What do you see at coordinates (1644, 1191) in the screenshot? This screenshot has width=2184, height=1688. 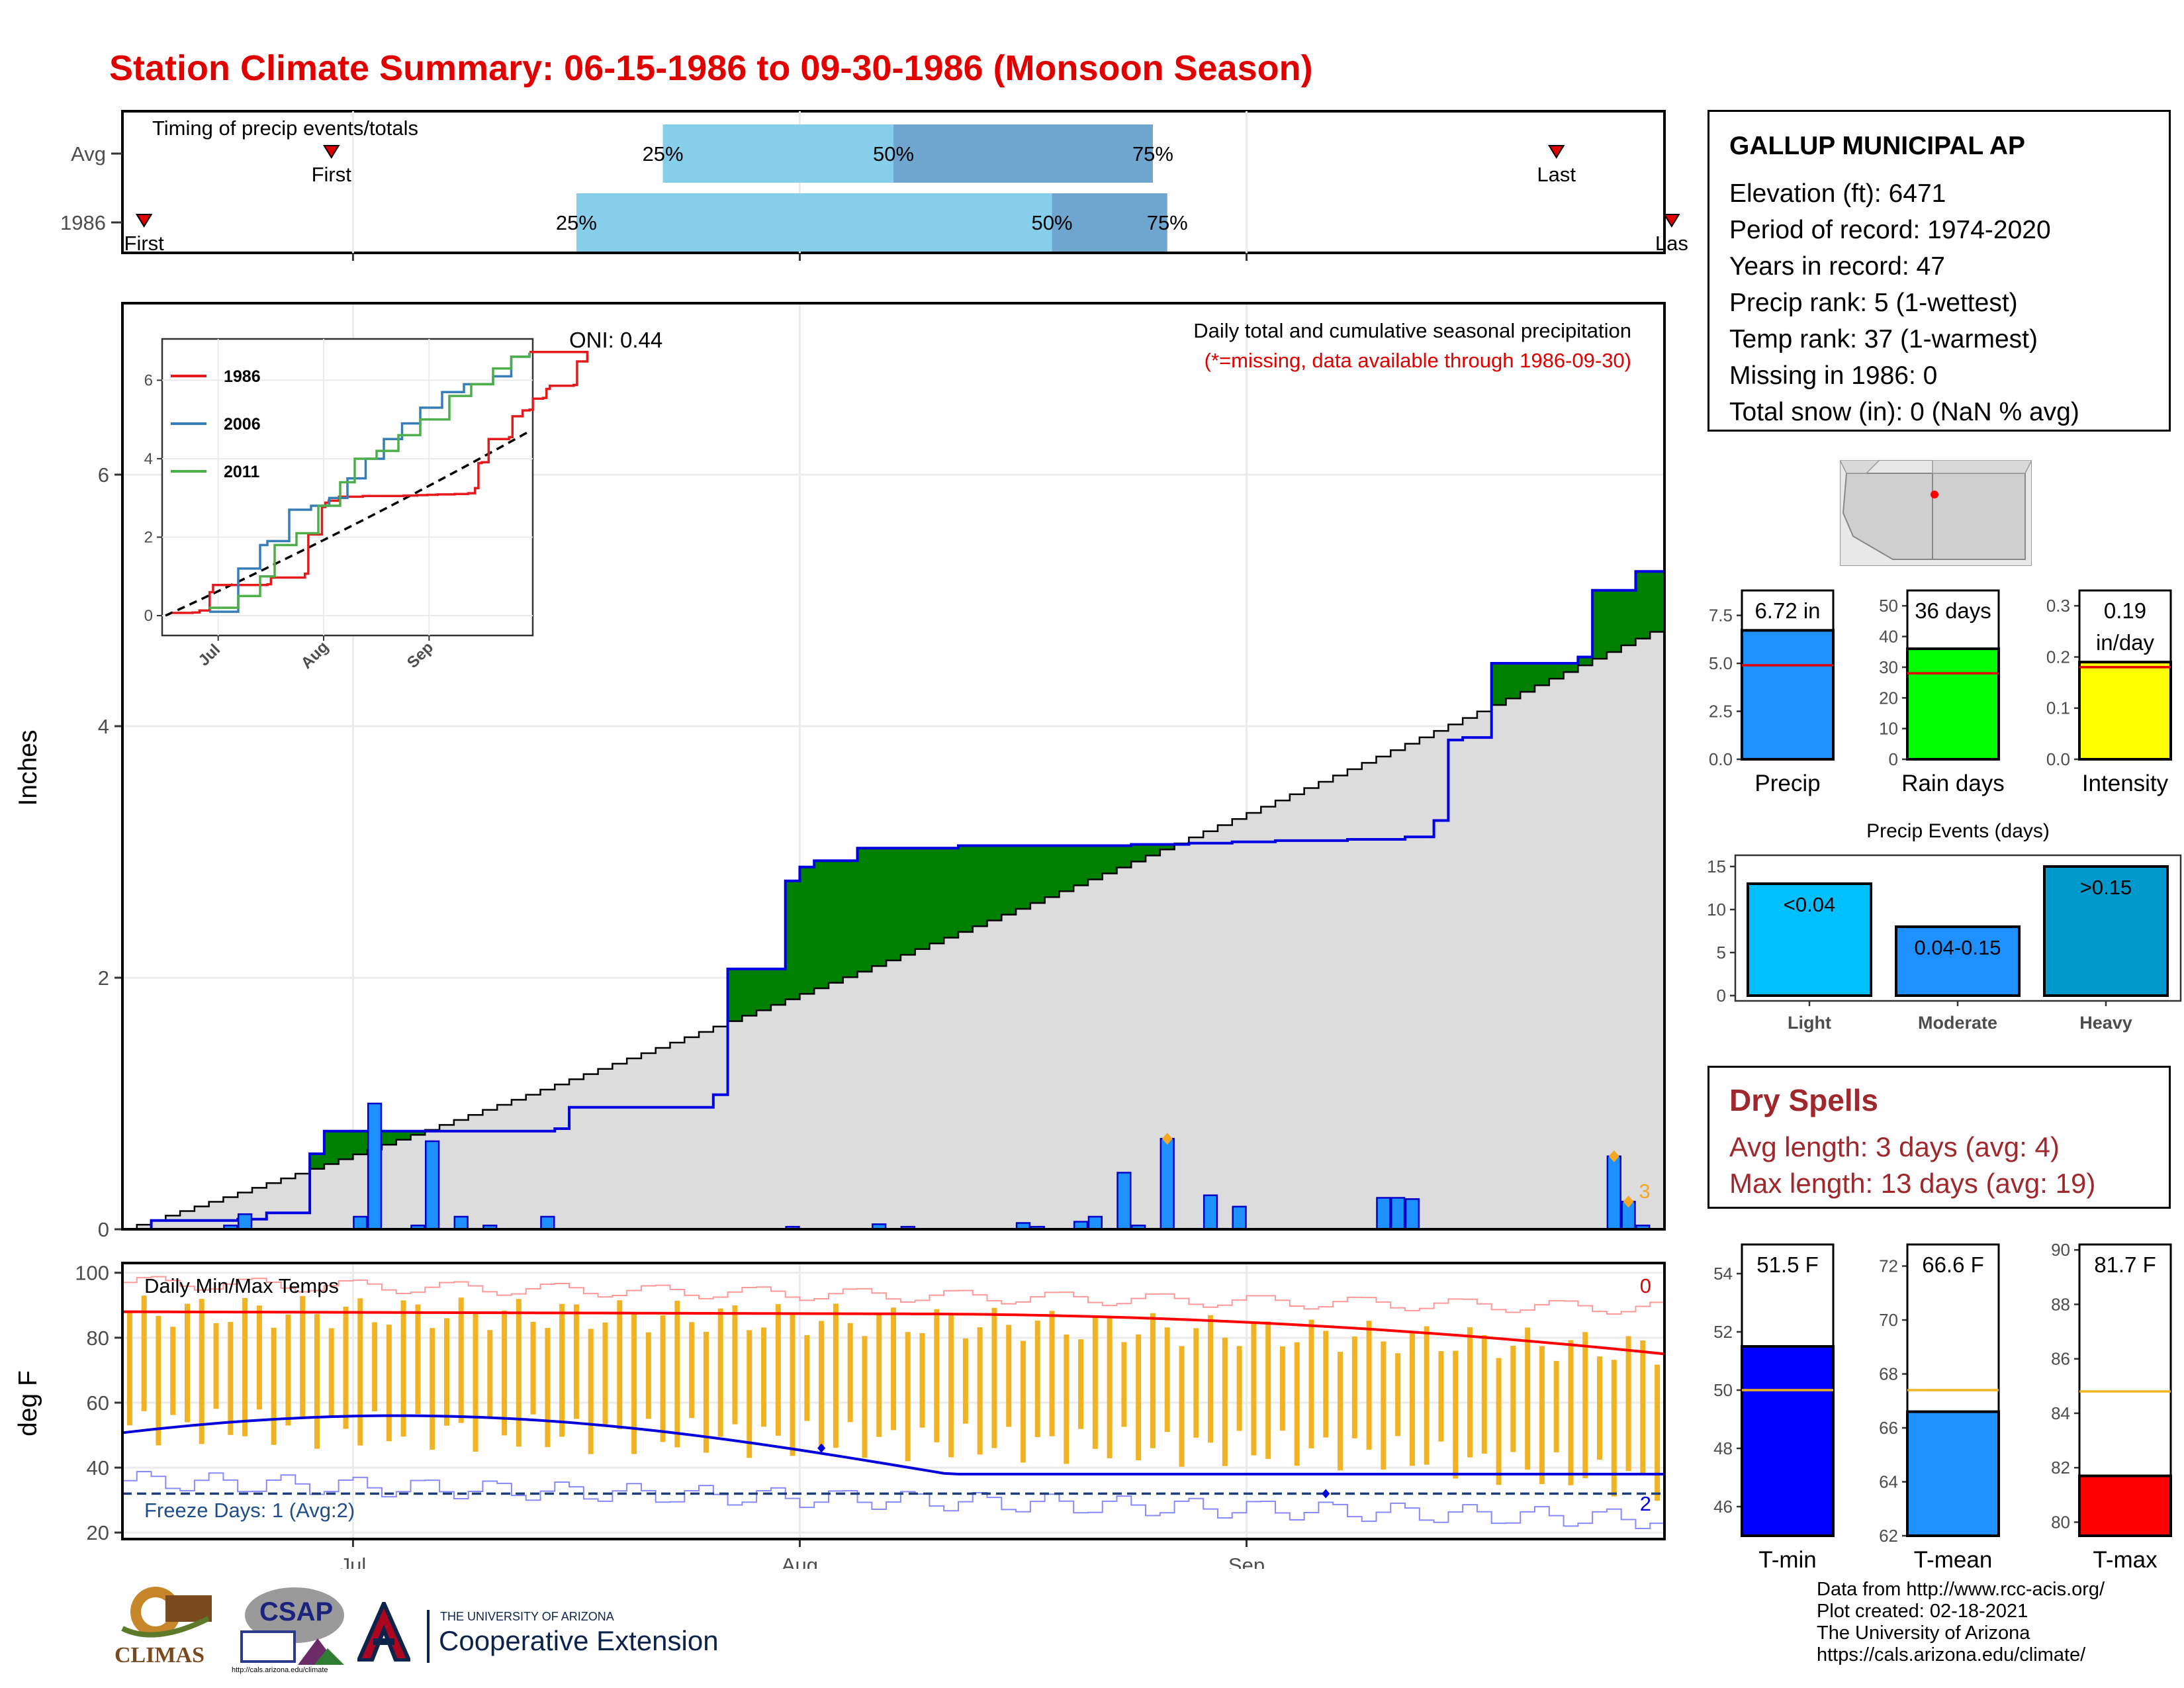 I see `extreme-count: 3` at bounding box center [1644, 1191].